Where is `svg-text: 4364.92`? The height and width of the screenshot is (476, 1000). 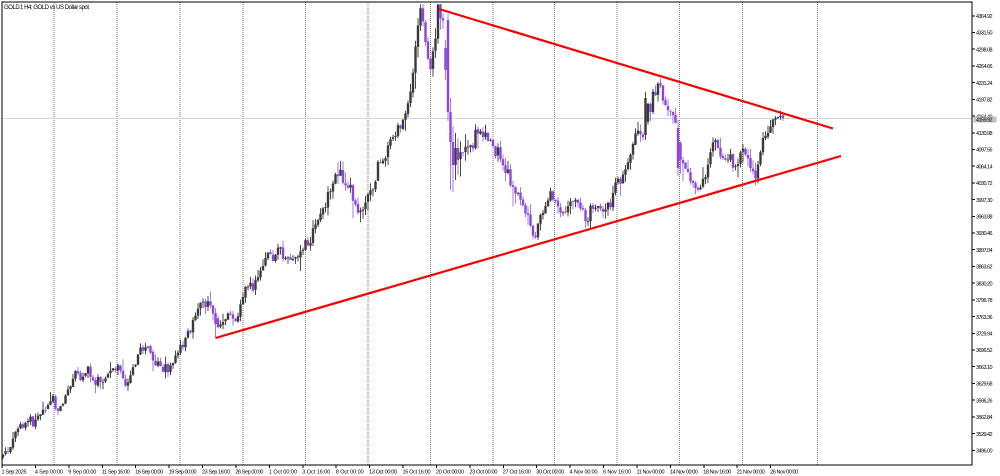
svg-text: 4364.92 is located at coordinates (984, 17).